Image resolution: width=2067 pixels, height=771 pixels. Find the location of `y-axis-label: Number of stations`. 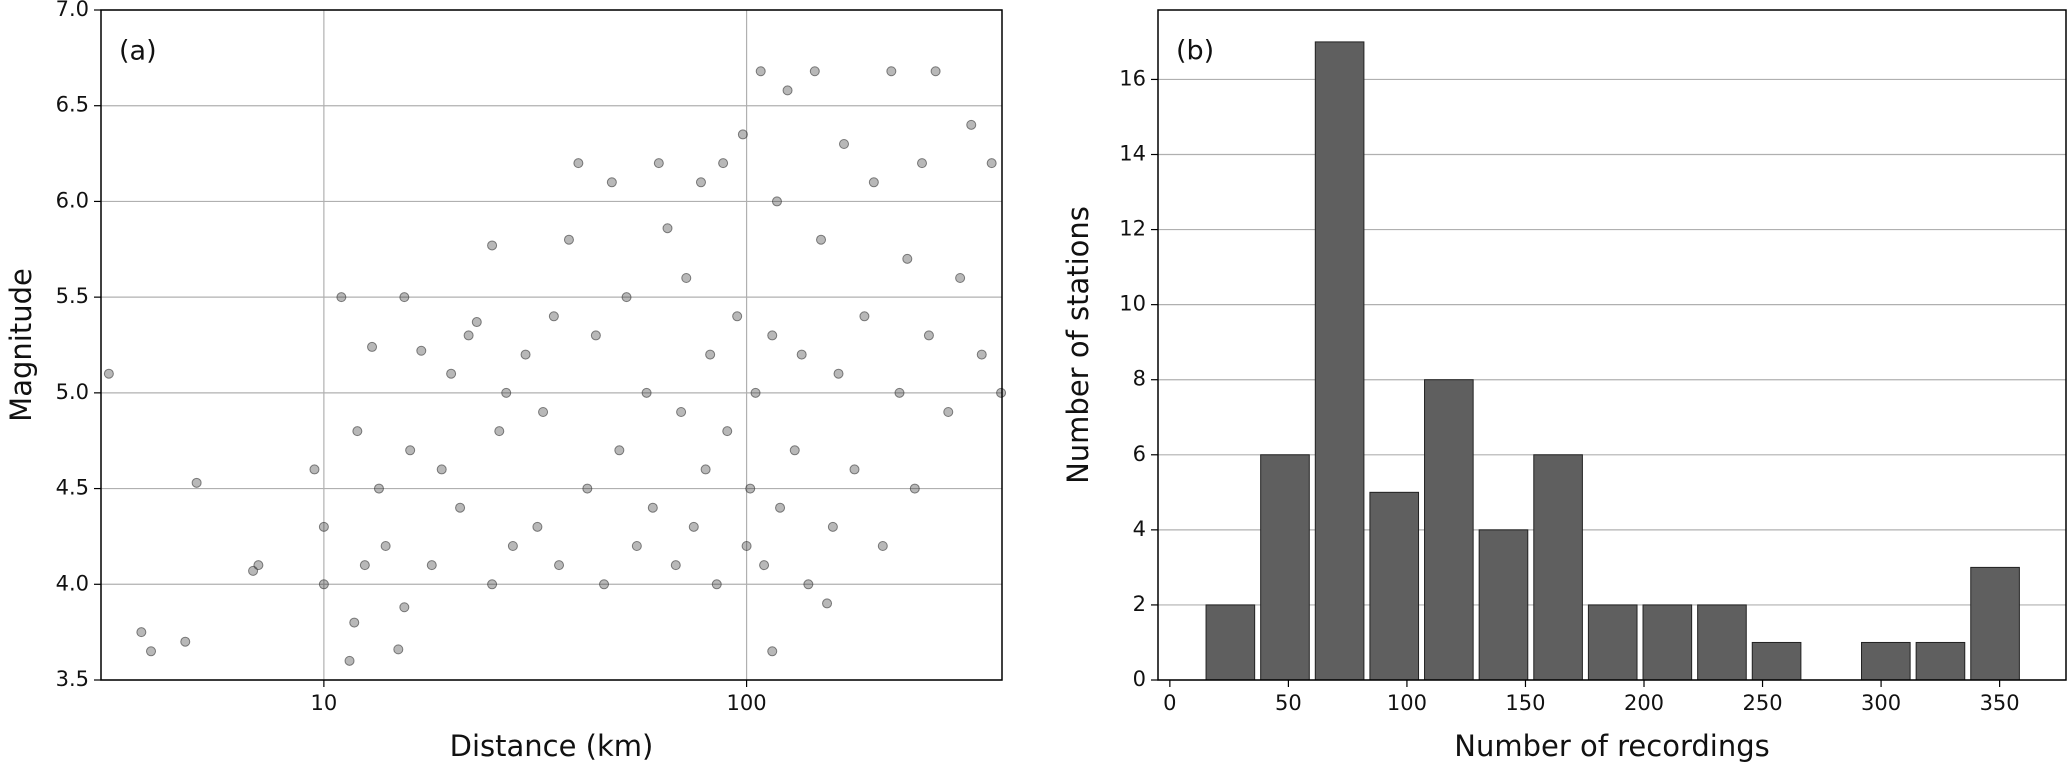

y-axis-label: Number of stations is located at coordinates (1078, 345).